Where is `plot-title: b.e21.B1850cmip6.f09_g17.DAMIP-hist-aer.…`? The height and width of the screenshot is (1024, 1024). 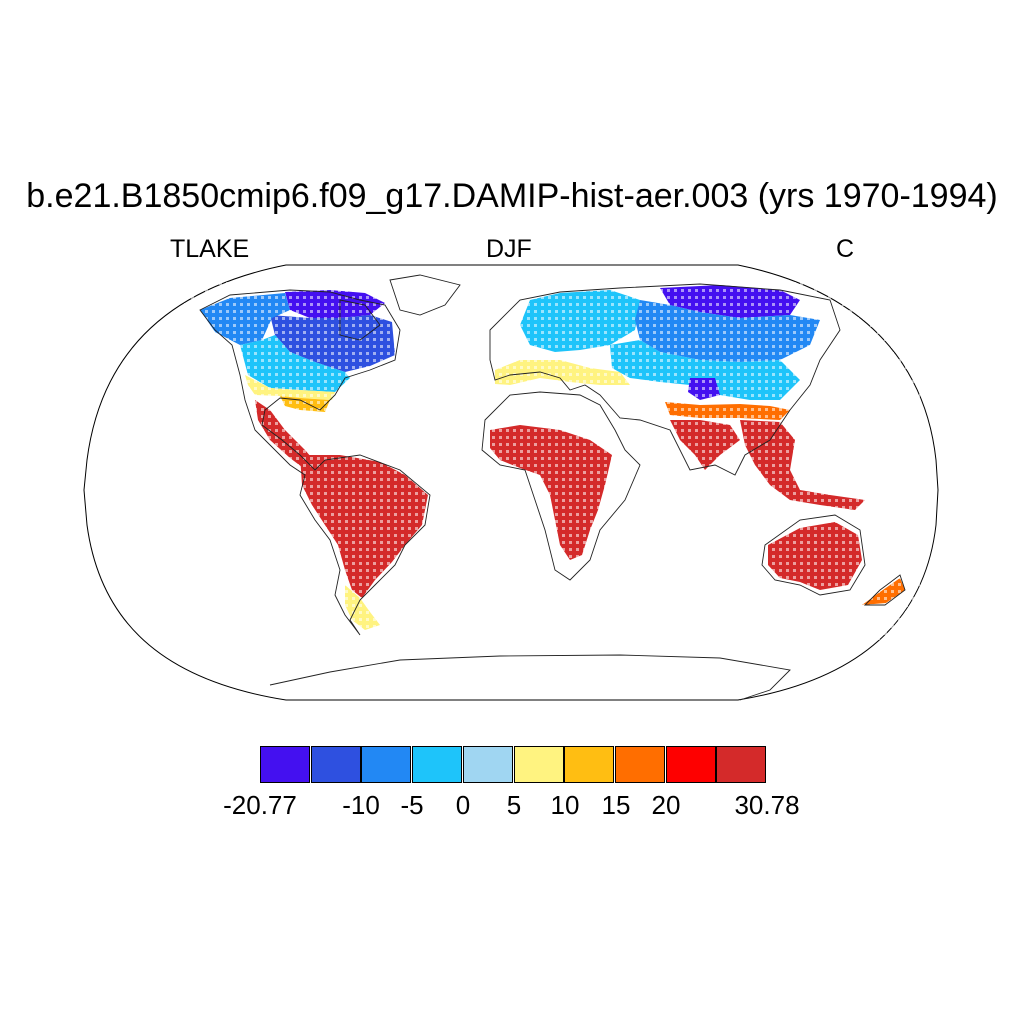
plot-title: b.e21.B1850cmip6.f09_g17.DAMIP-hist-aer.… is located at coordinates (512, 196).